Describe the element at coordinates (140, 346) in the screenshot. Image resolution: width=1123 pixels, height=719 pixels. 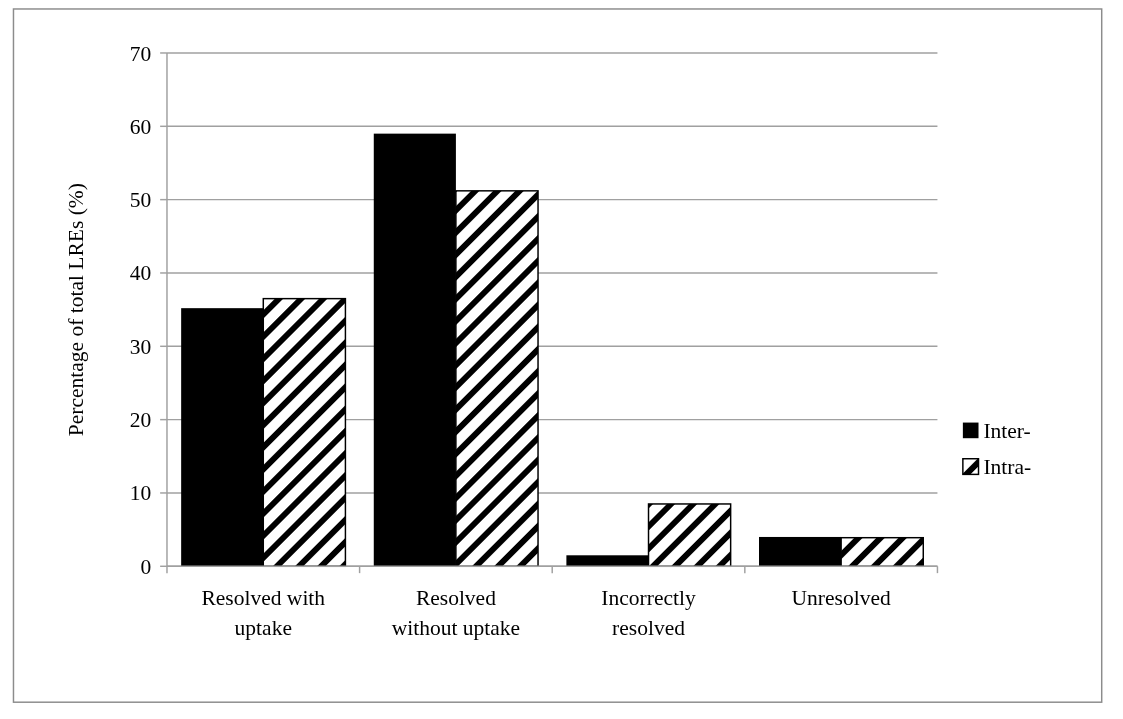
I see `y-tick-label: 30` at that location.